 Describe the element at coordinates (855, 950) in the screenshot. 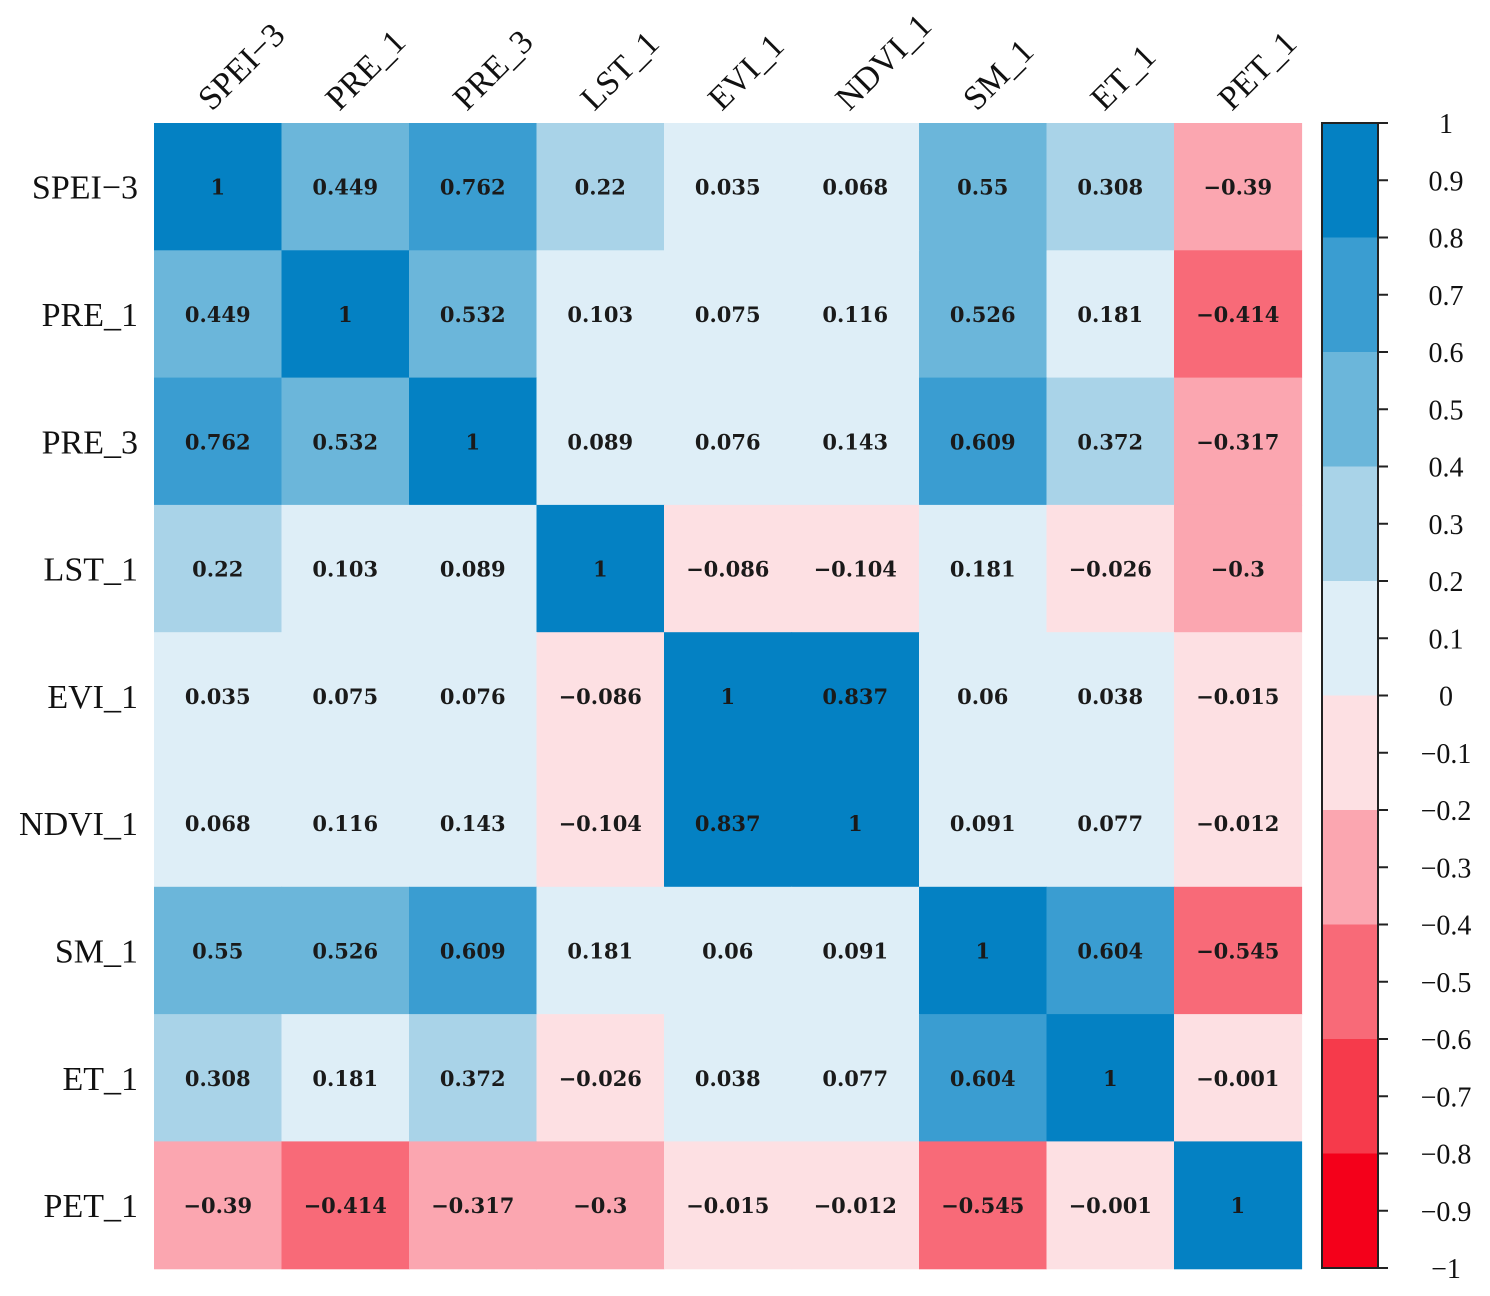

I see `cell-value-label: 0.091` at that location.